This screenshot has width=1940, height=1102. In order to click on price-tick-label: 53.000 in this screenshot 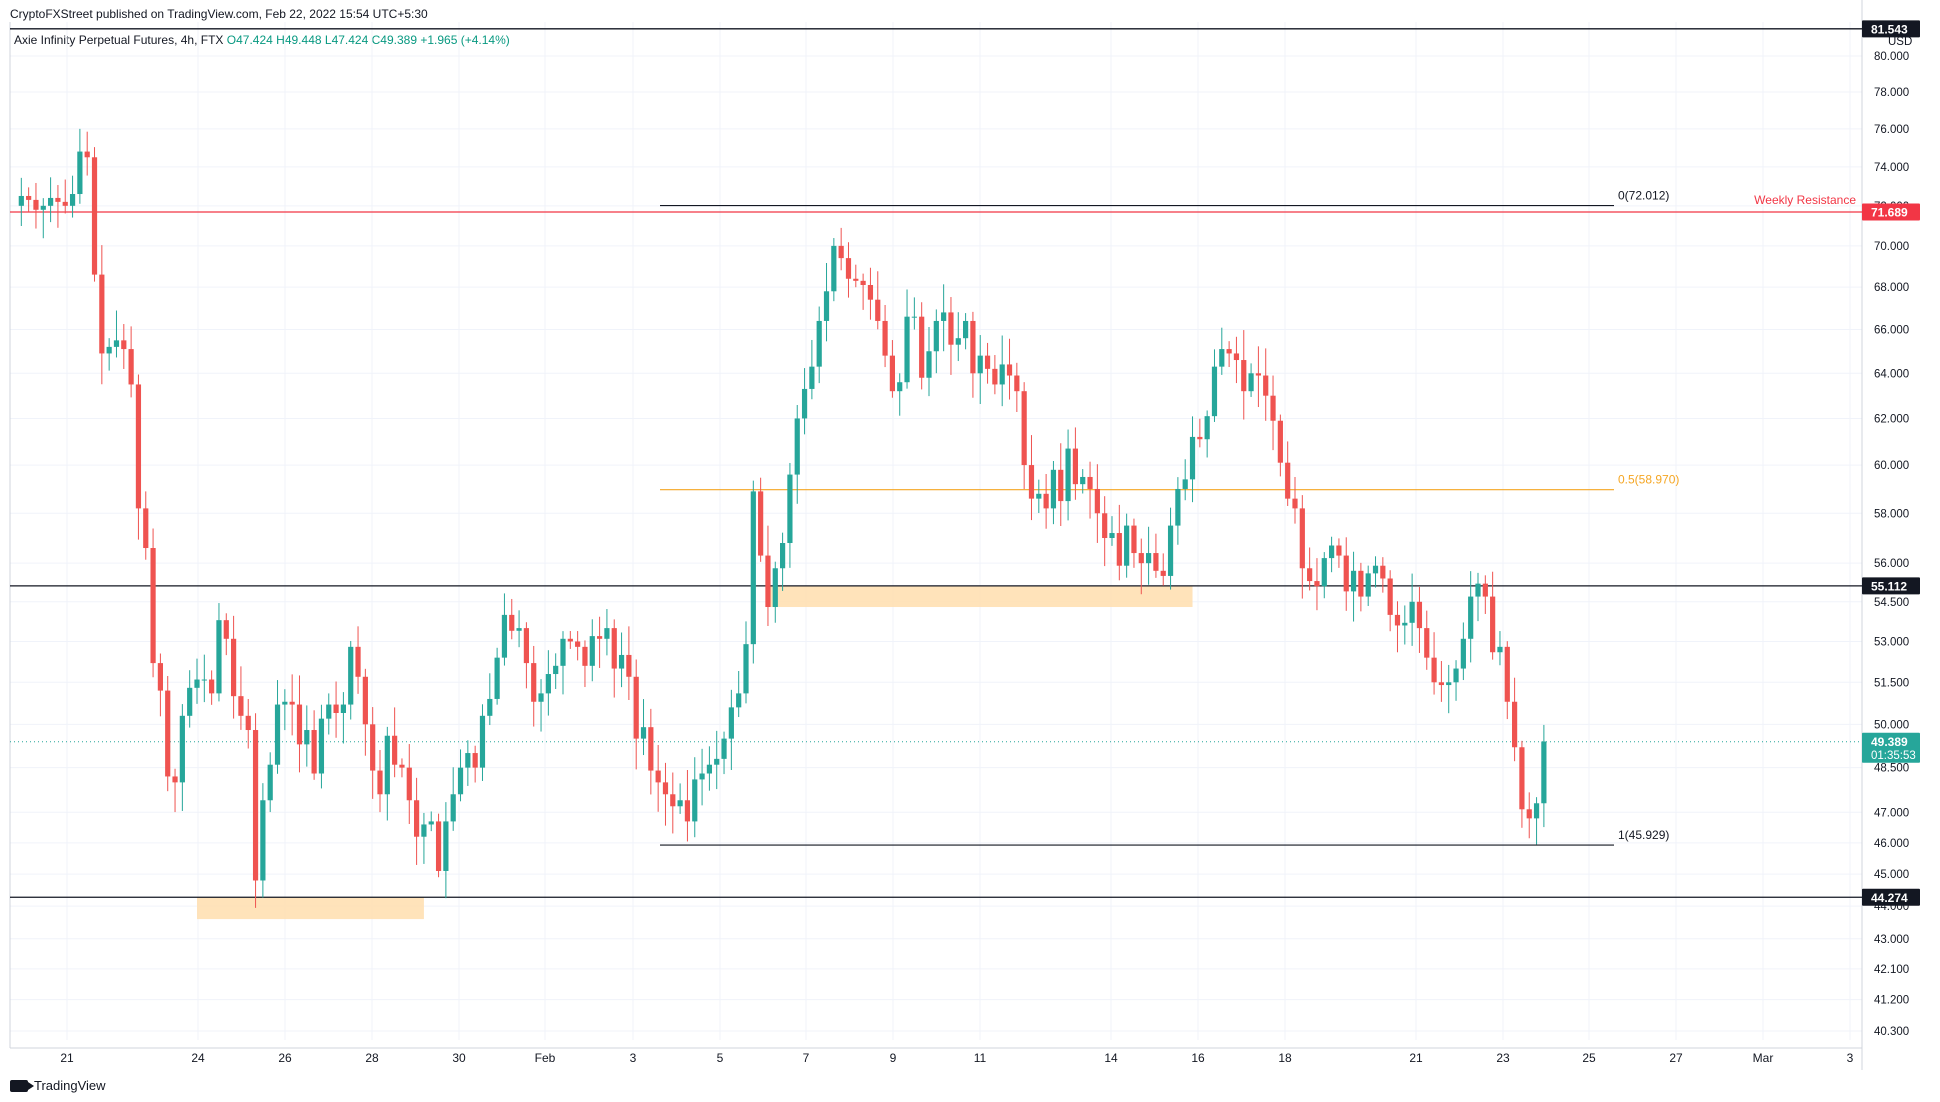, I will do `click(1891, 642)`.